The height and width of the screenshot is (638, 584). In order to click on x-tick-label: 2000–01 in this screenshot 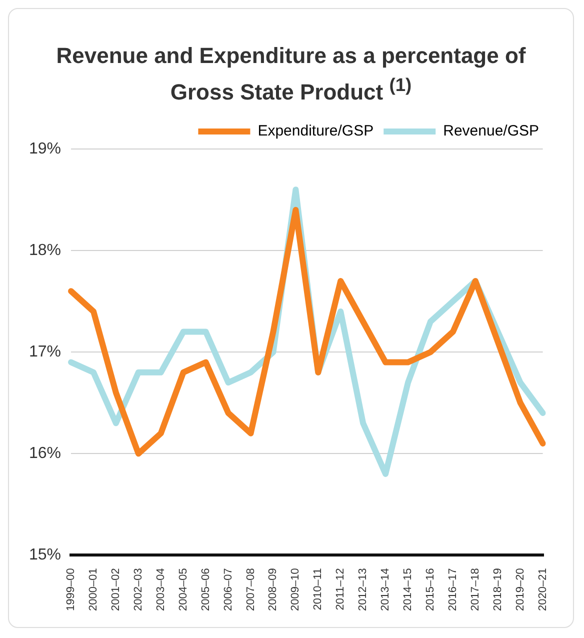, I will do `click(94, 590)`.